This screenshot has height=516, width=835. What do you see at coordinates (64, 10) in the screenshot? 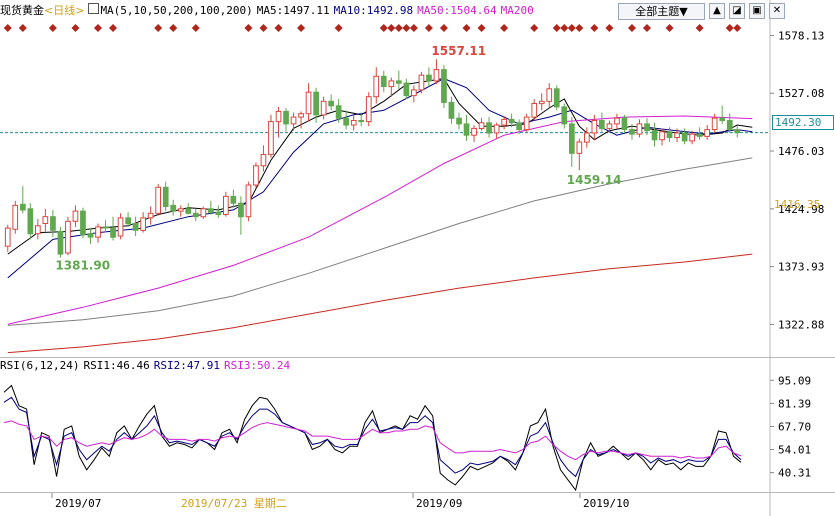
I see `period-label: <日线>` at bounding box center [64, 10].